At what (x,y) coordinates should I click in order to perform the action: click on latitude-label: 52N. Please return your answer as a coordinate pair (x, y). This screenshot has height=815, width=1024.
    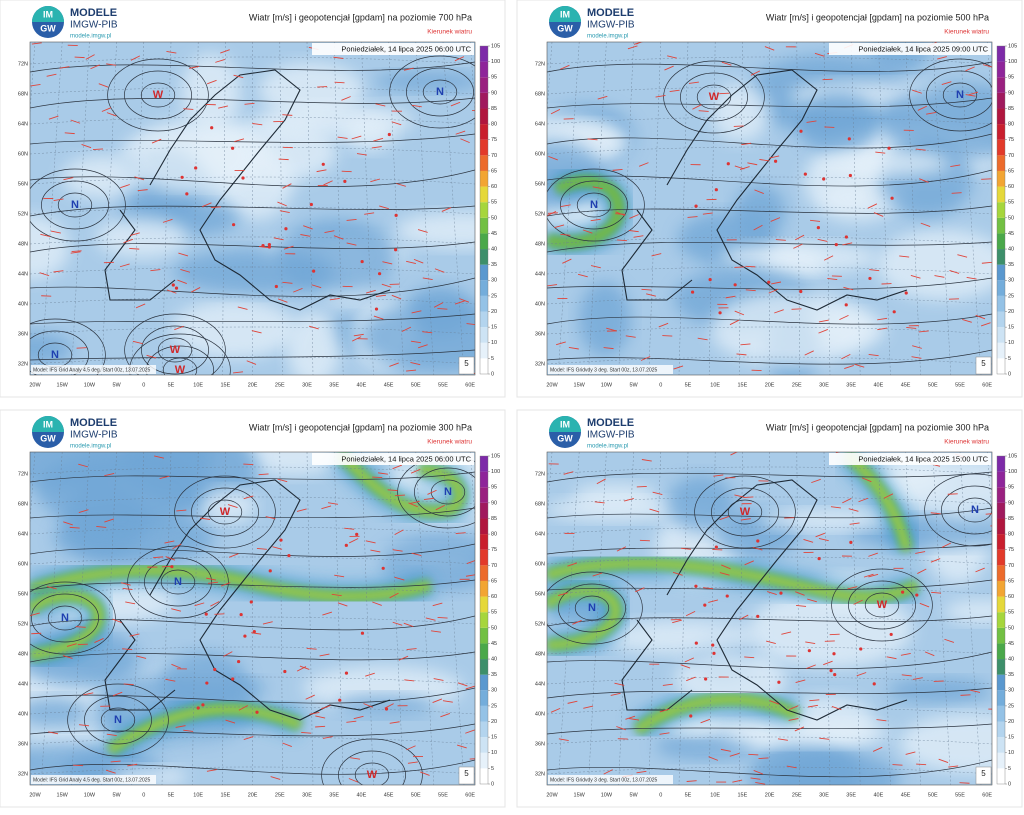
    Looking at the image, I should click on (23, 214).